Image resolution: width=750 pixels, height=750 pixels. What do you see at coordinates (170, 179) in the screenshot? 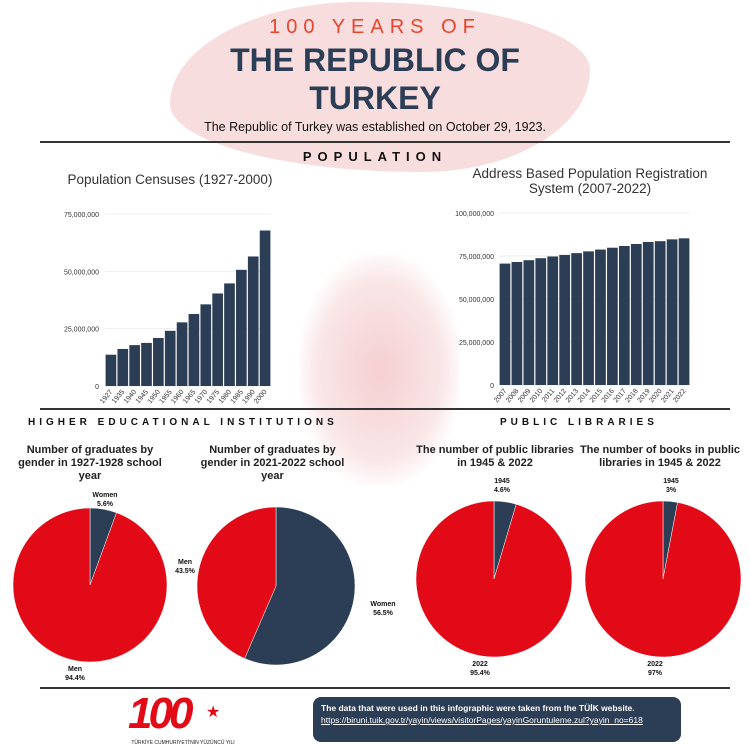
I see `chart-title-censuses: Population Censuses (1927-2000)` at bounding box center [170, 179].